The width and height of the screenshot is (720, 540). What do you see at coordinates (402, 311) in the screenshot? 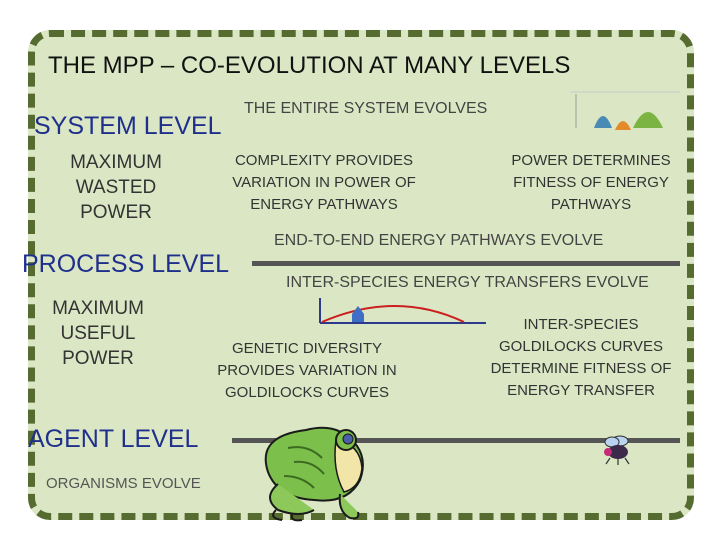
I see `goldilocks-curve-diagram` at bounding box center [402, 311].